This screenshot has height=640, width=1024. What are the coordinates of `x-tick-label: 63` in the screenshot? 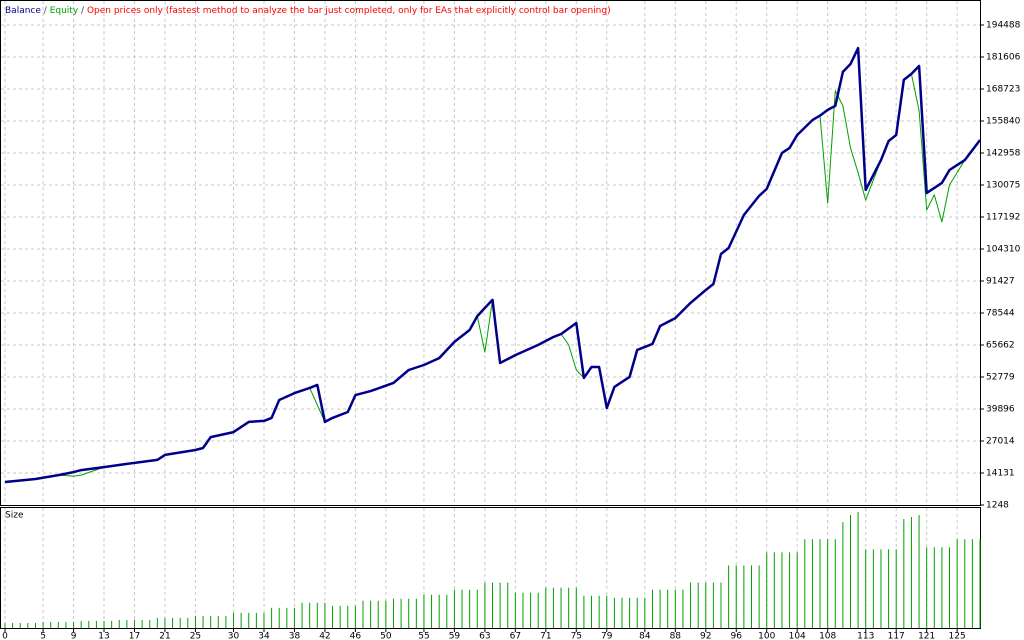 It's located at (484, 636).